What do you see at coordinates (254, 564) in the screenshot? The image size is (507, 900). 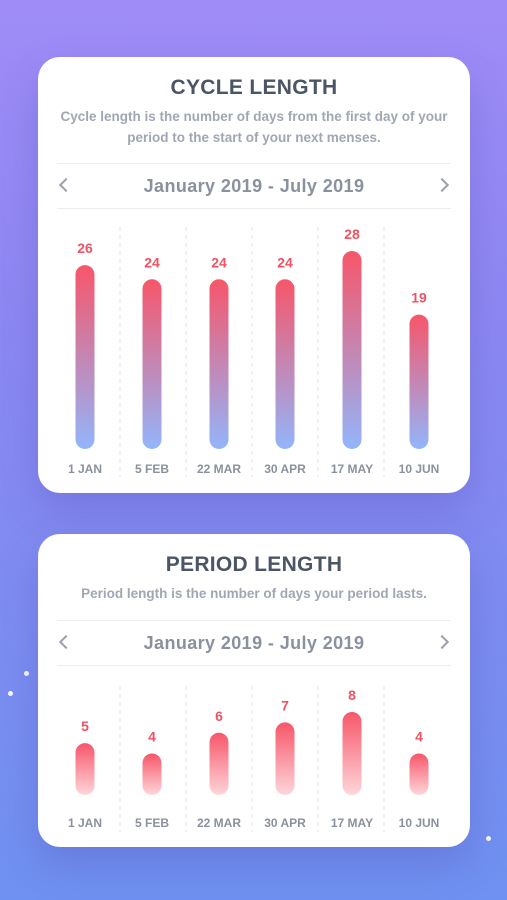 I see `period-length-title: PERIOD LENGTH` at bounding box center [254, 564].